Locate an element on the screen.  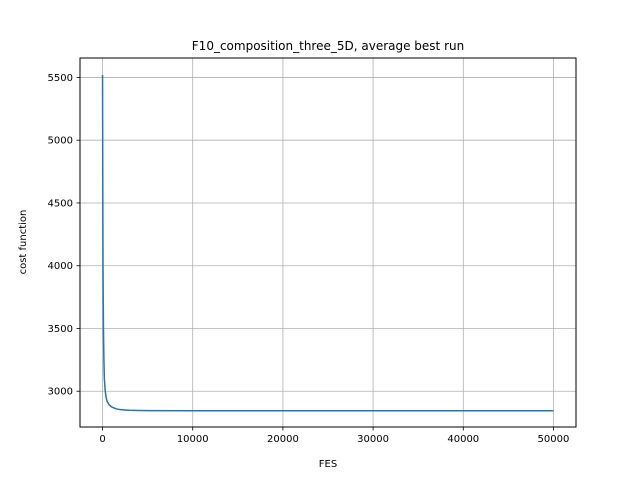
x-axis-label: FES is located at coordinates (328, 464).